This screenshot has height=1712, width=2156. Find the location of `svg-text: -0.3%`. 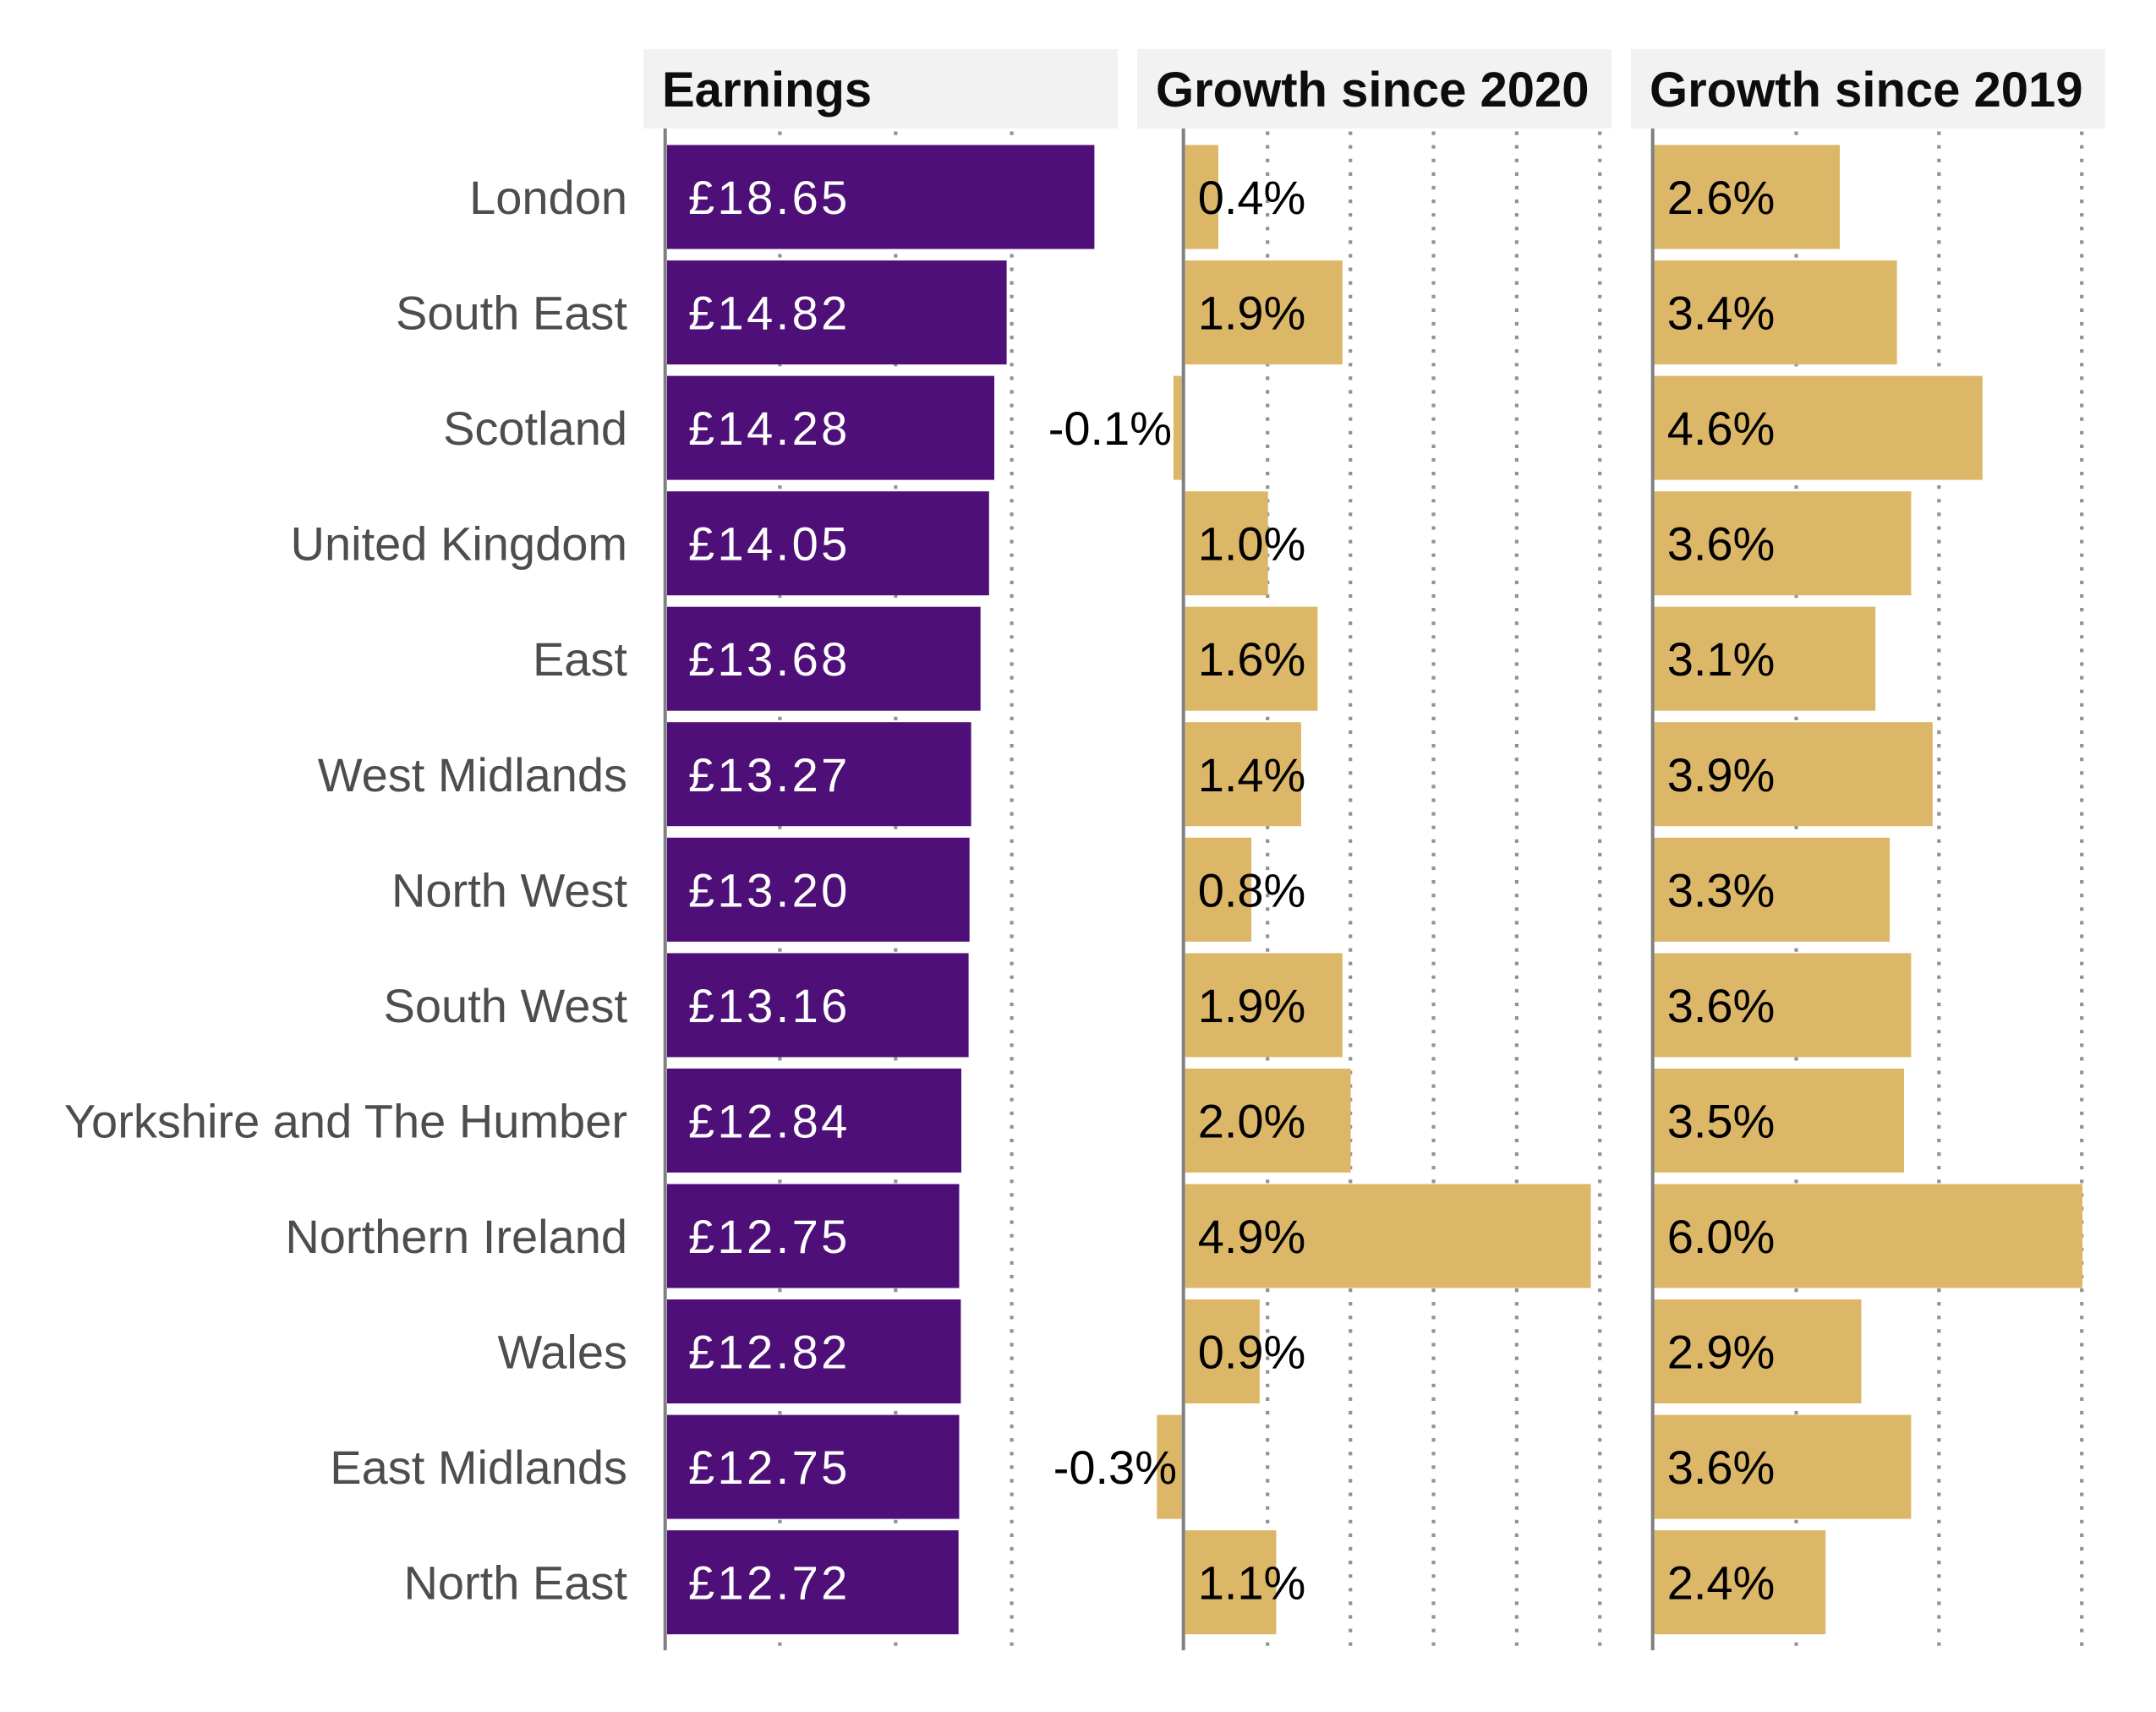

svg-text: -0.3% is located at coordinates (1115, 1467).